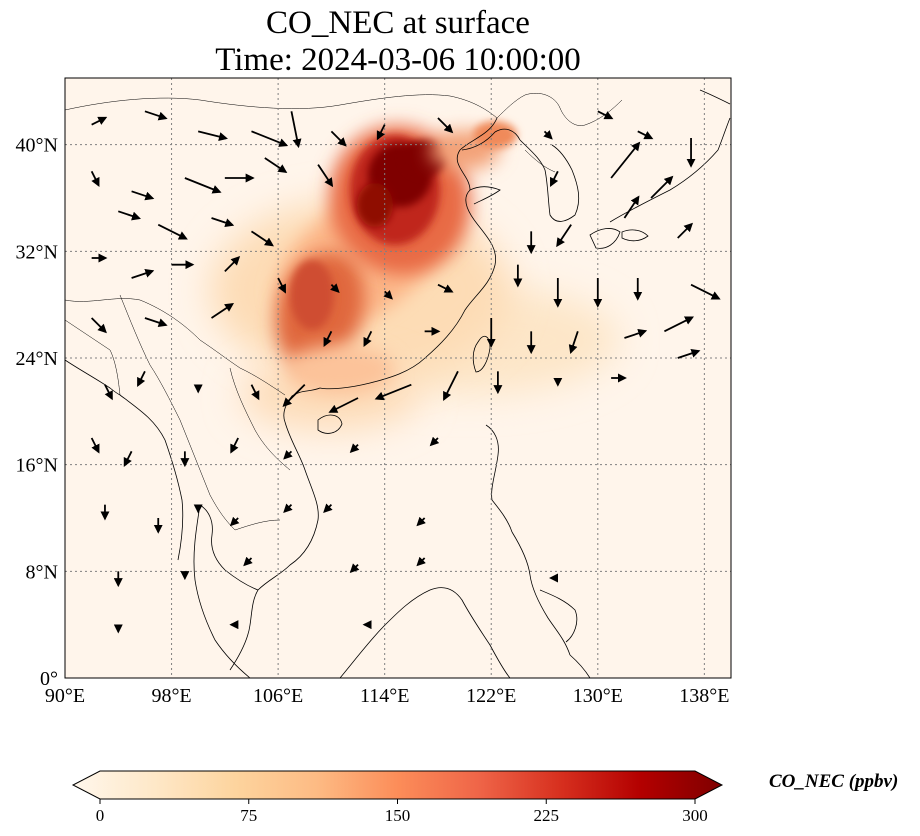 The height and width of the screenshot is (836, 920). I want to click on korea-coast, so click(549, 180).